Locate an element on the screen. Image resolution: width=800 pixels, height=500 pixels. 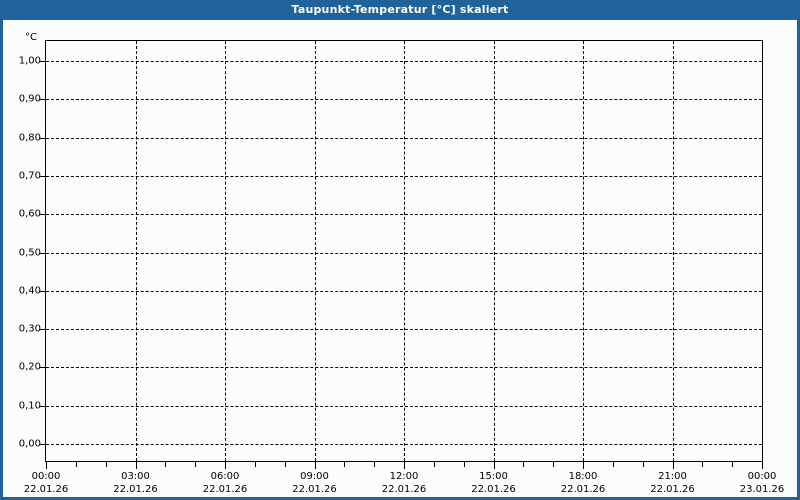
y-axis-tick-label: 0,70 is located at coordinates (29, 176).